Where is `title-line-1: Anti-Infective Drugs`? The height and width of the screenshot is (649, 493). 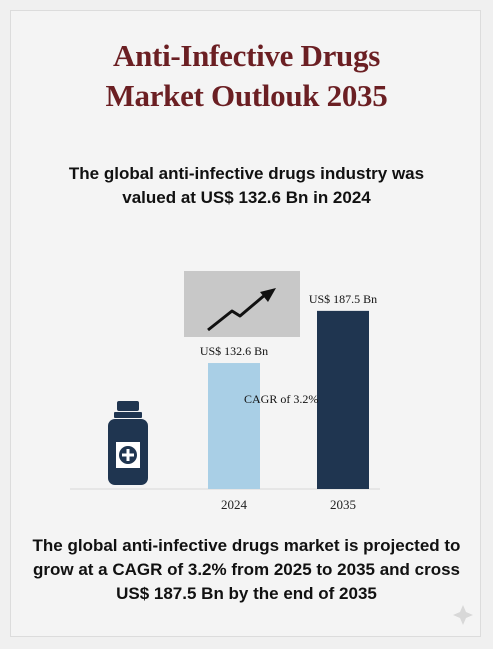 title-line-1: Anti-Infective Drugs is located at coordinates (246, 55).